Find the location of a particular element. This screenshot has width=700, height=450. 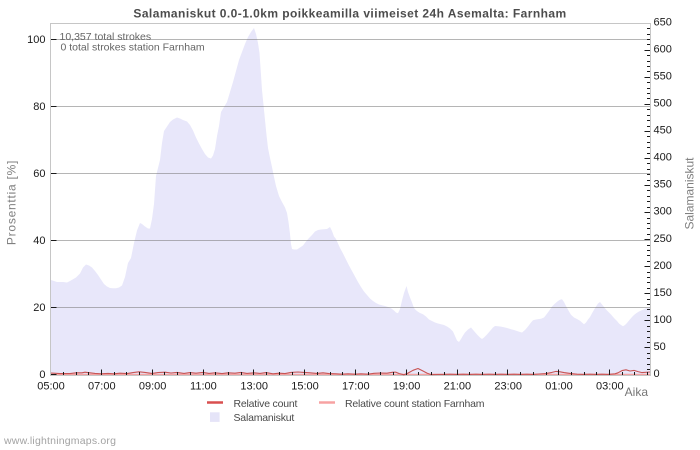

svg-text: 20 is located at coordinates (39, 308).